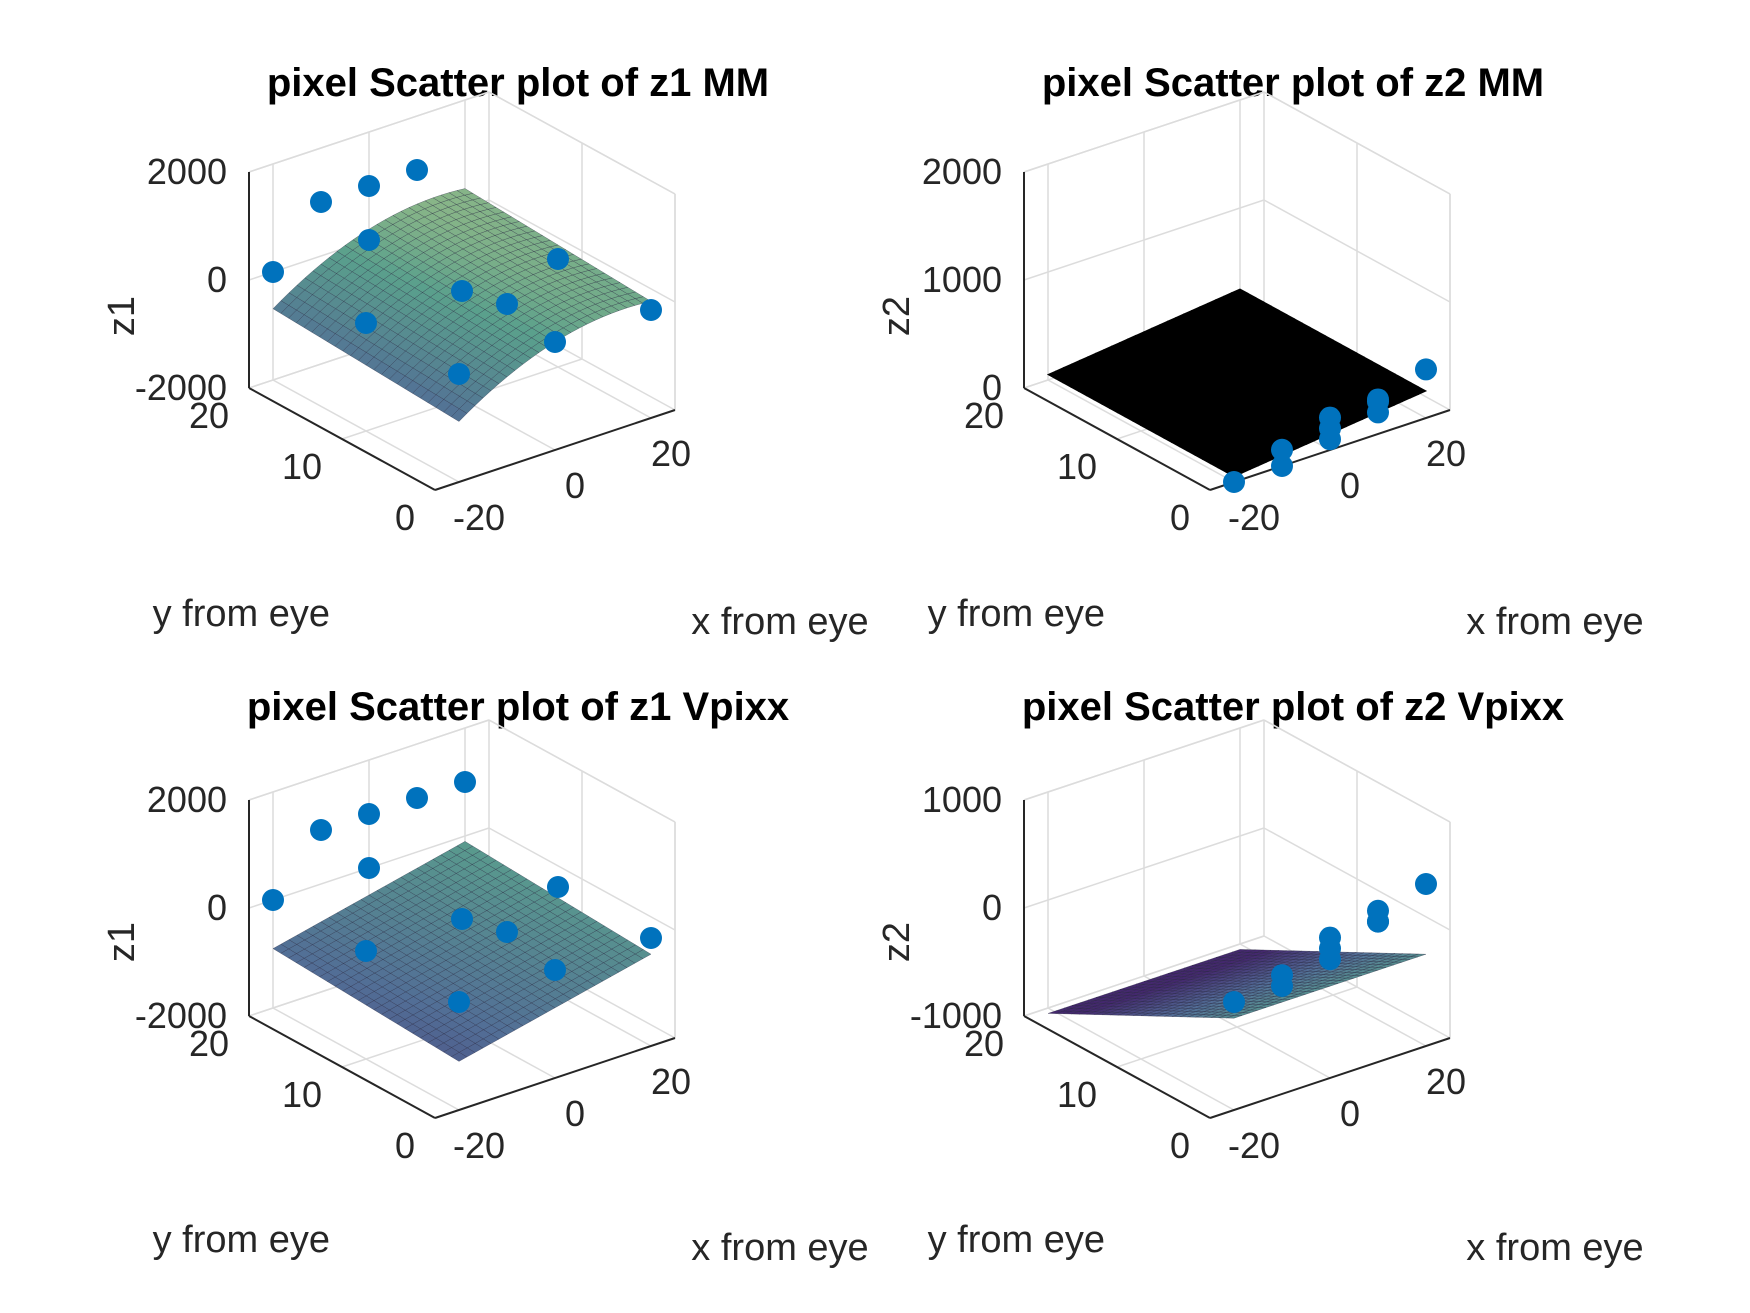 This screenshot has width=1750, height=1313. I want to click on chart-title: pixel Scatter plot of z2 Vpixx, so click(1293, 707).